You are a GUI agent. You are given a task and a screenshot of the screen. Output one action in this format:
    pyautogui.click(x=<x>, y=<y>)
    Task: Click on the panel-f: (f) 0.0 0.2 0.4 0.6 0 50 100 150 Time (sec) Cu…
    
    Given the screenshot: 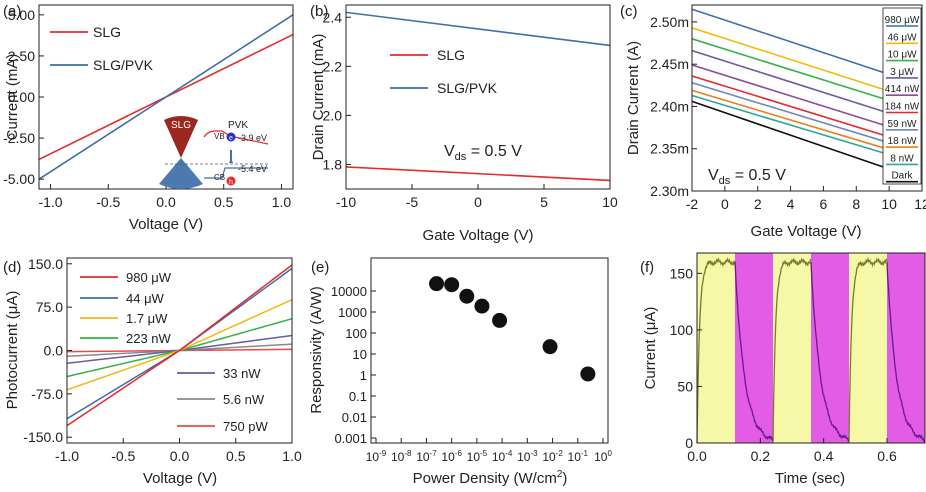 What is the action you would take?
    pyautogui.click(x=783, y=369)
    